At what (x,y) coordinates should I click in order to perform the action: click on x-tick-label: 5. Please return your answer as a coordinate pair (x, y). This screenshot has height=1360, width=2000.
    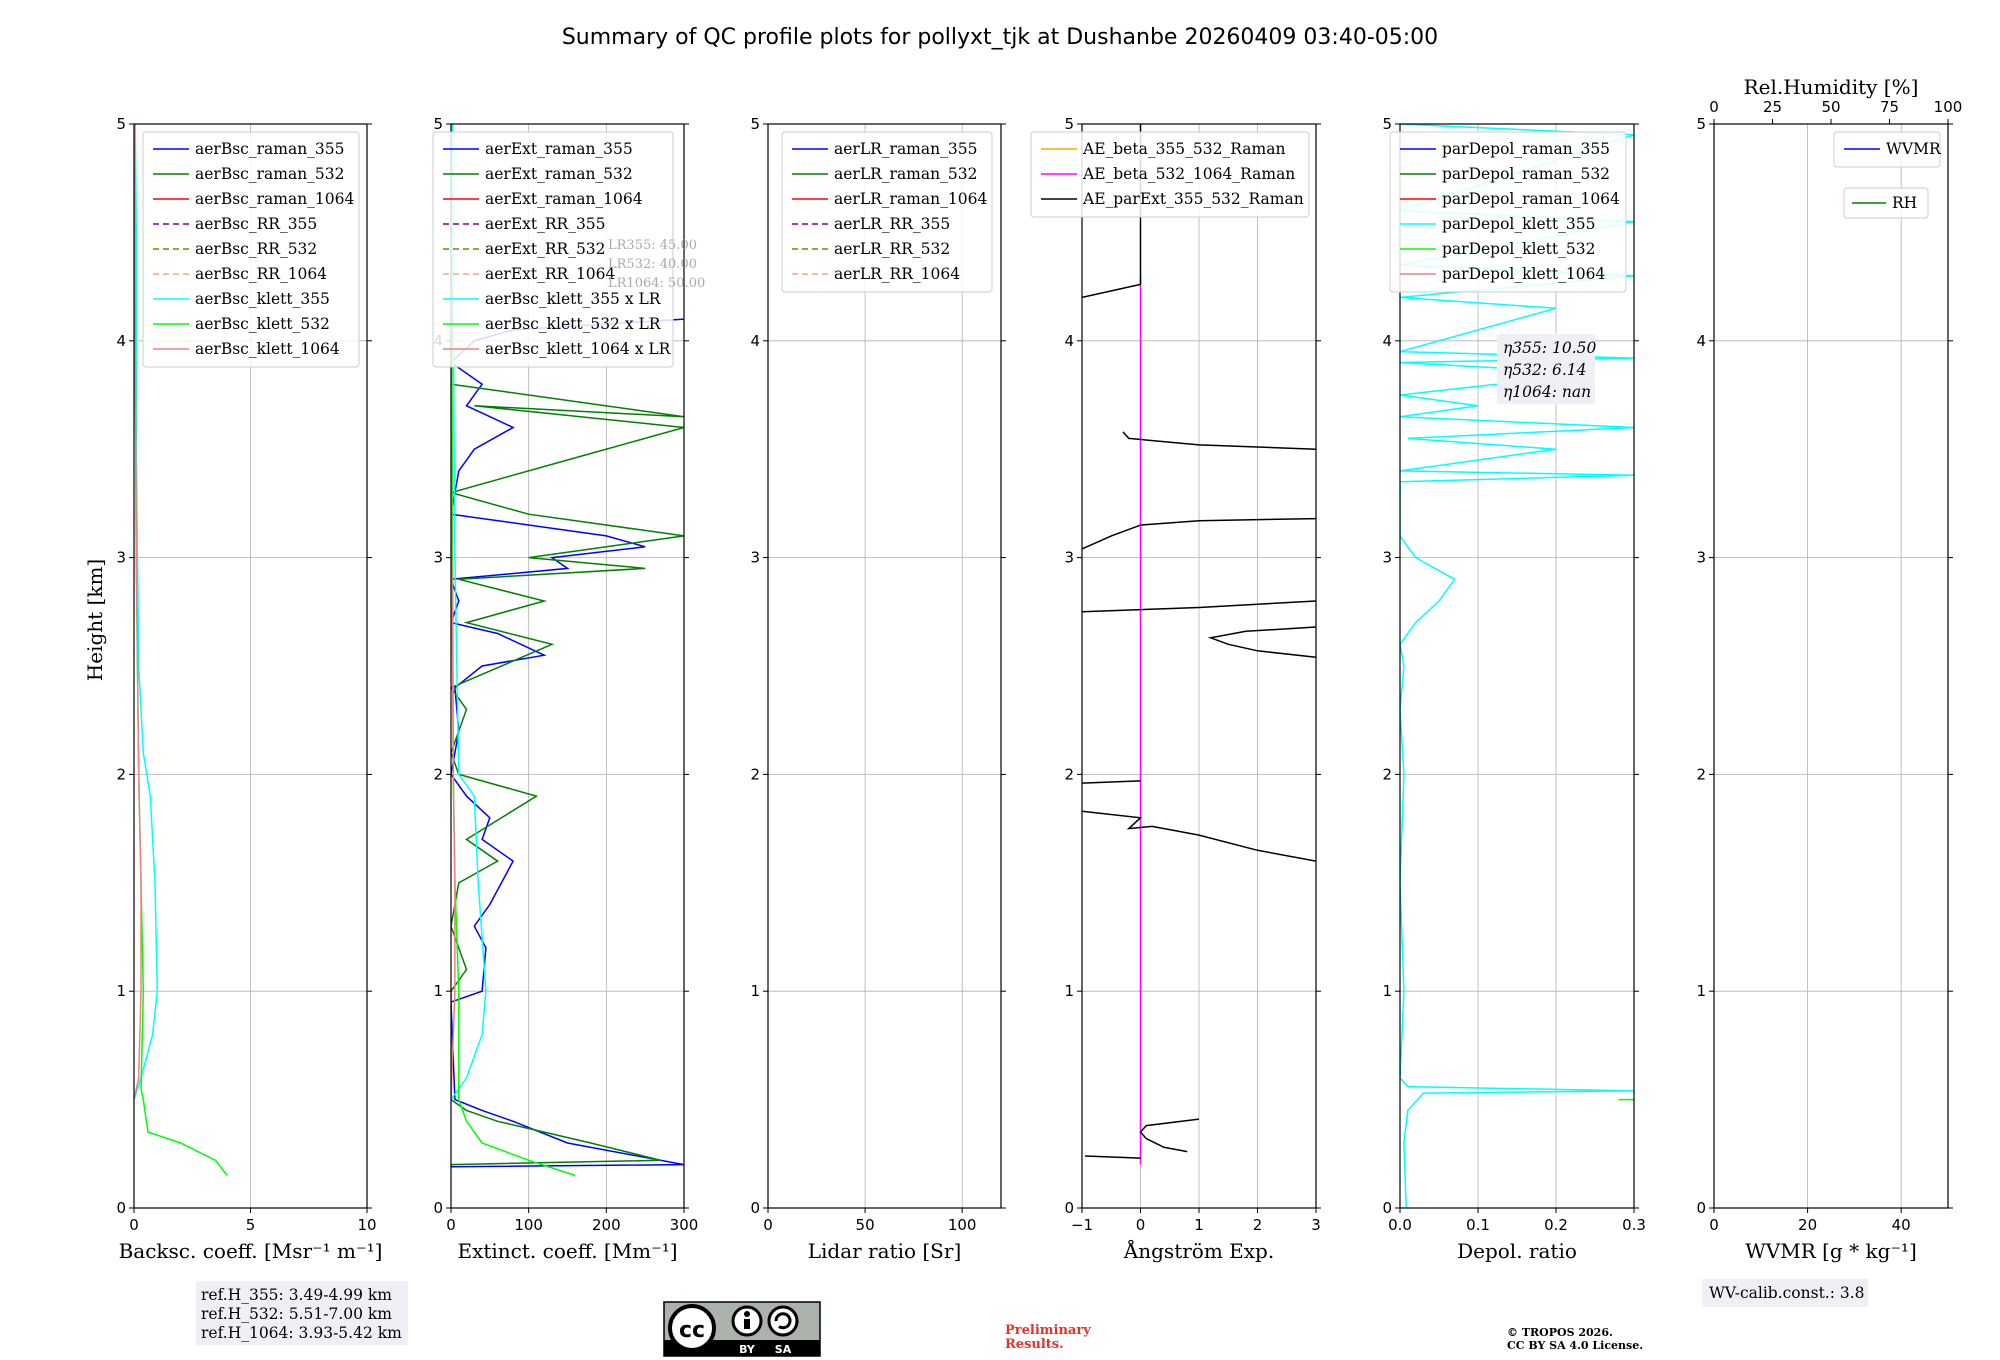
    Looking at the image, I should click on (251, 1225).